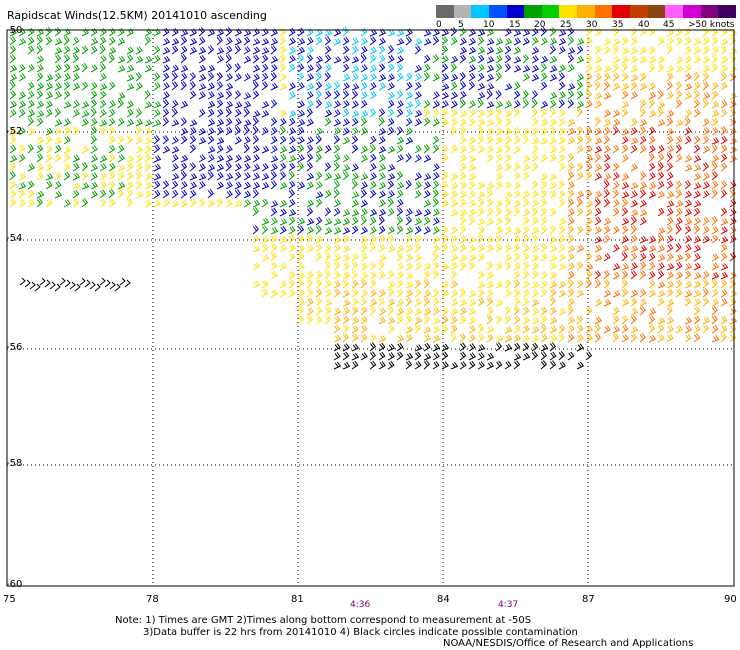 Image resolution: width=740 pixels, height=650 pixels. What do you see at coordinates (540, 25) in the screenshot?
I see `legend-label: 20` at bounding box center [540, 25].